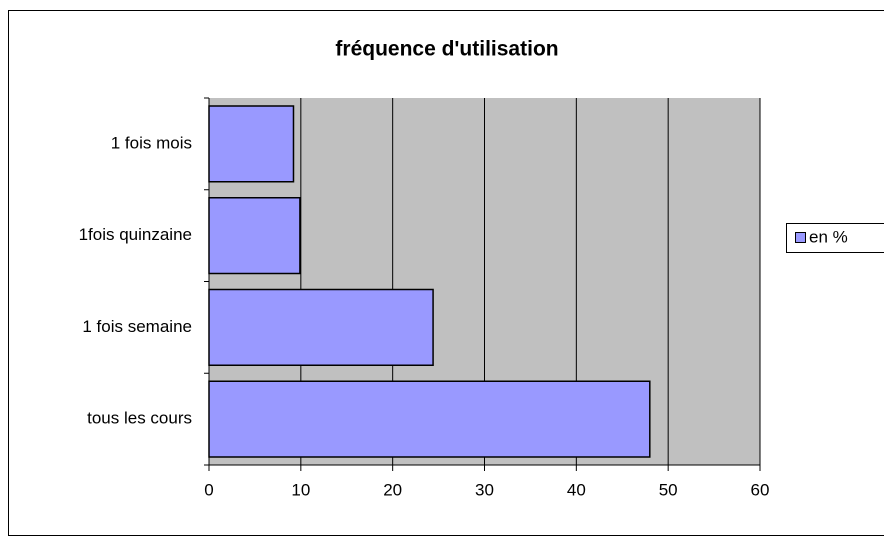 The image size is (884, 543). I want to click on y-tick-label: tous les cours, so click(139, 418).